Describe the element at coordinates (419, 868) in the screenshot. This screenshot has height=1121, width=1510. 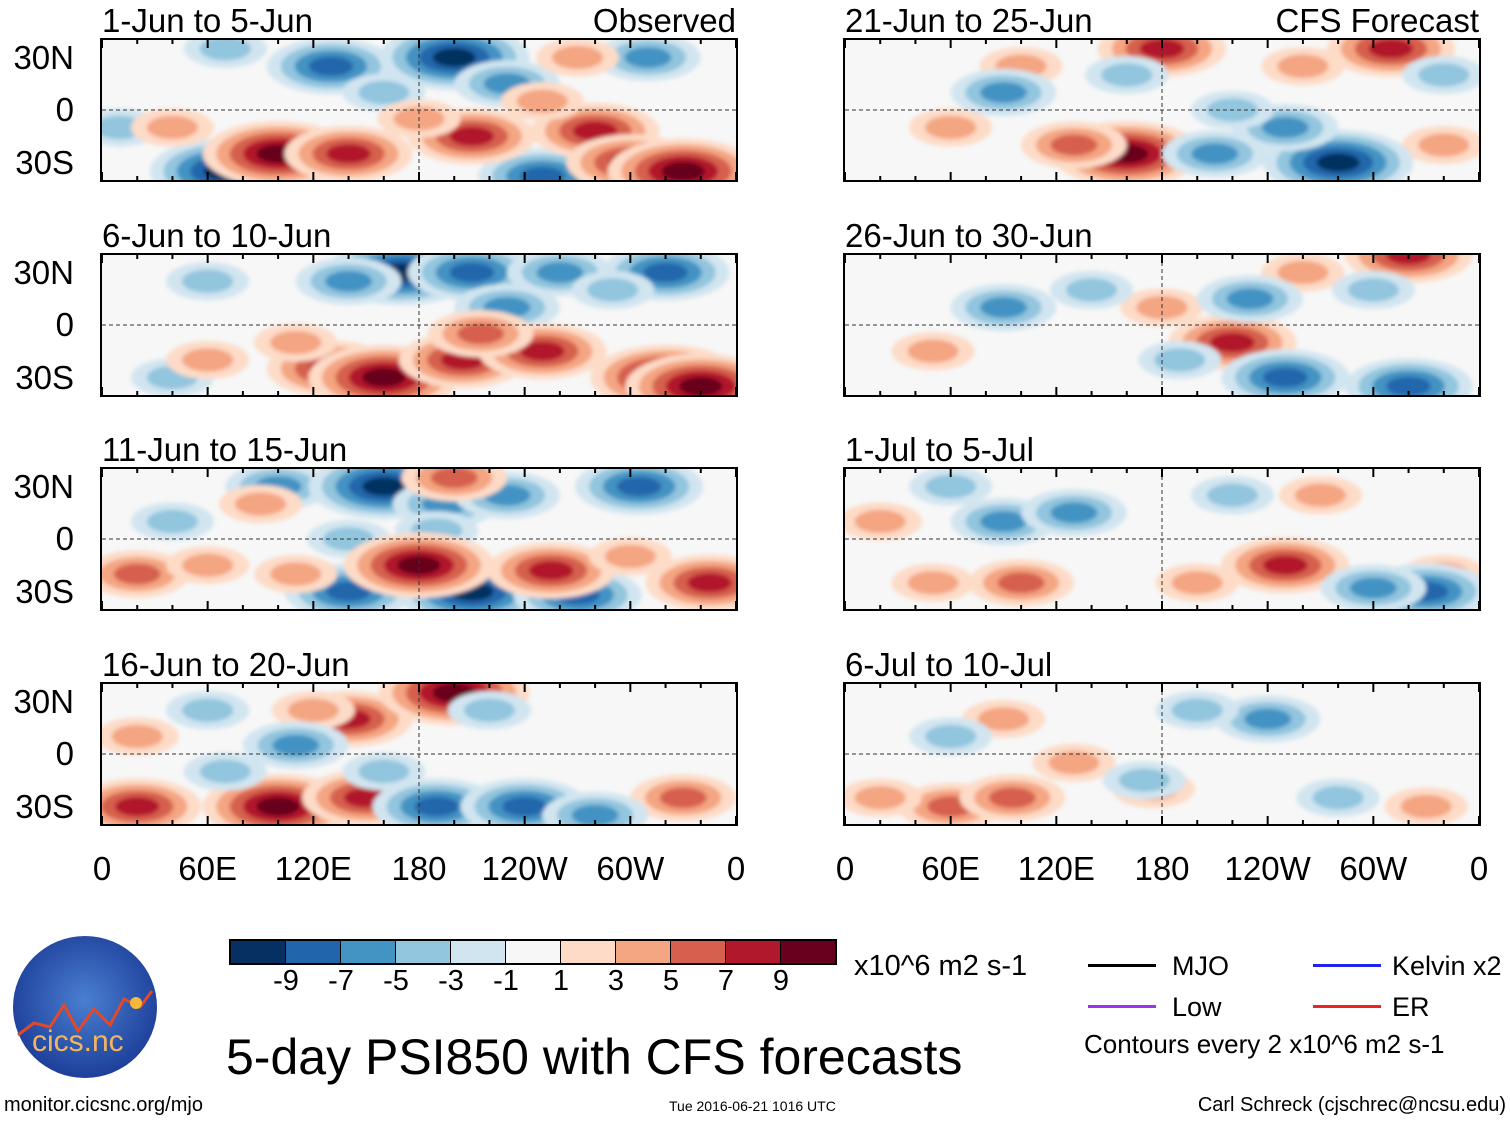
I see `lon-label: 180` at that location.